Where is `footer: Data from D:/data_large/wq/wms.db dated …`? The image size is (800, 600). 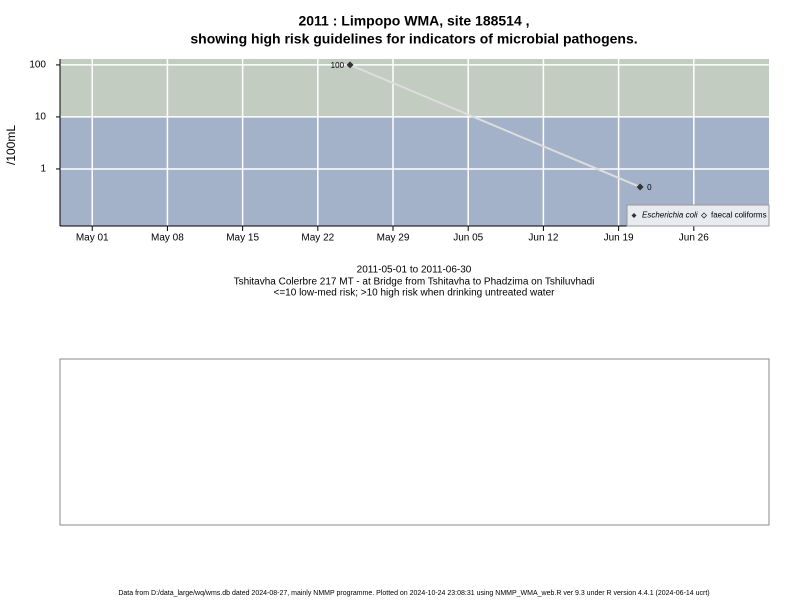
footer: Data from D:/data_large/wq/wms.db dated … is located at coordinates (413, 593).